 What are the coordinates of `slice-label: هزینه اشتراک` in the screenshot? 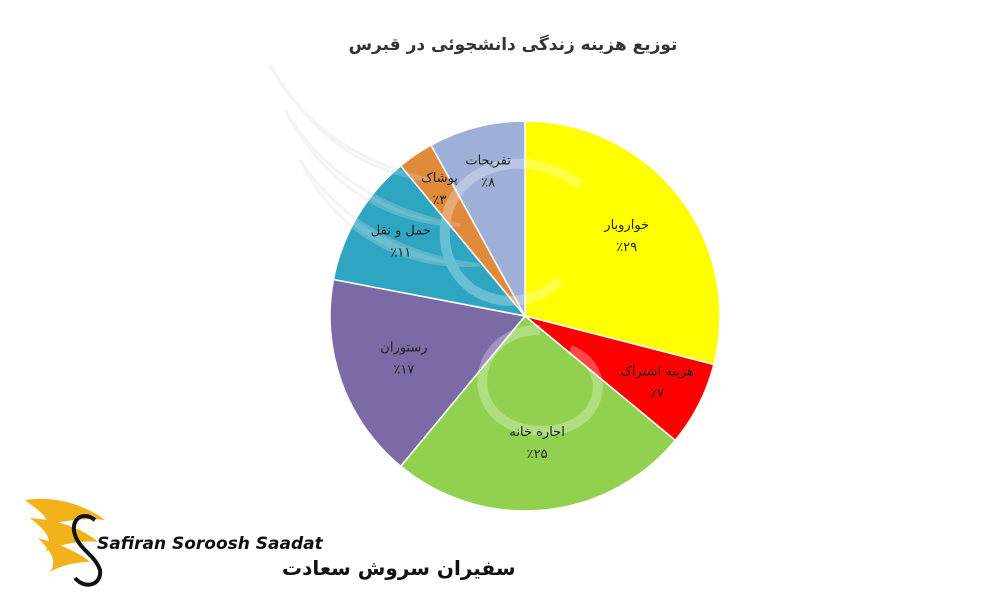 It's located at (657, 371).